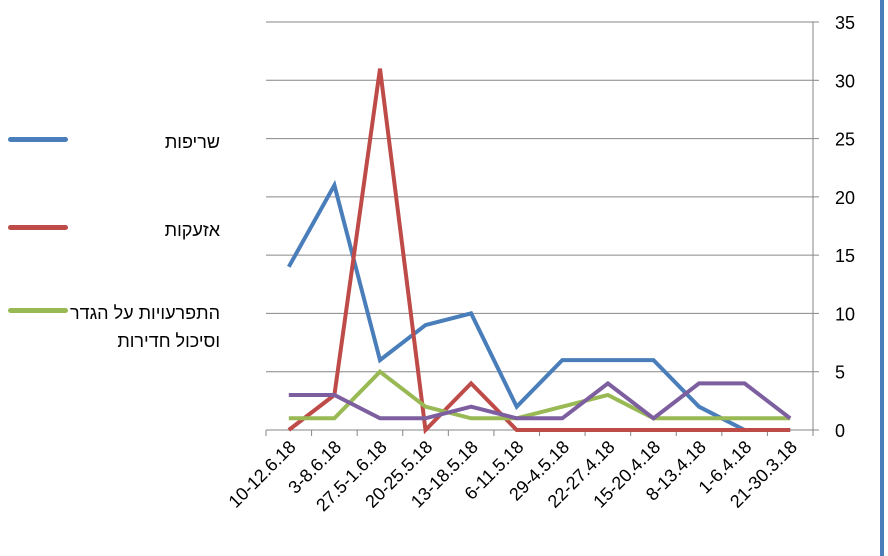 This screenshot has width=888, height=556. What do you see at coordinates (144, 327) in the screenshot?
I see `legend-label-riots: התפרעויות על הגדר וסיכול חדירות` at bounding box center [144, 327].